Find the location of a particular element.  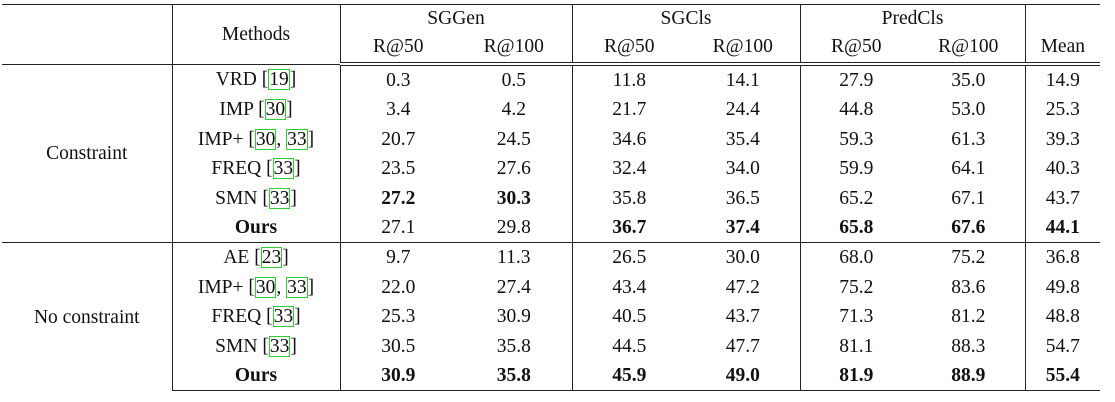

value-cell: 27.2 is located at coordinates (397, 198).